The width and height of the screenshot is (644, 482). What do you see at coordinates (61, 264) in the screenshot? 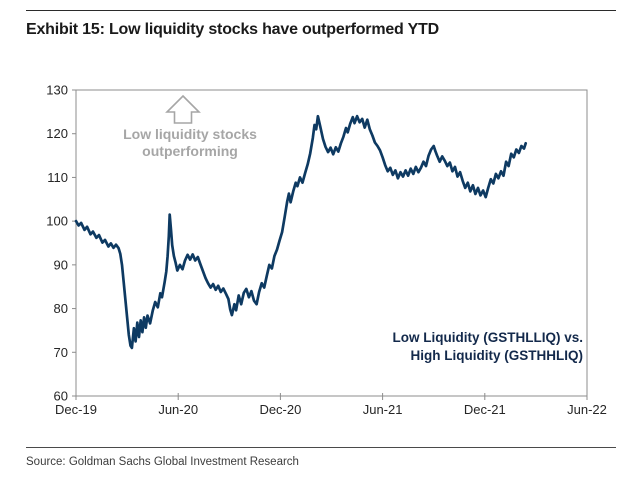
I see `y-axis-label: 90` at bounding box center [61, 264].